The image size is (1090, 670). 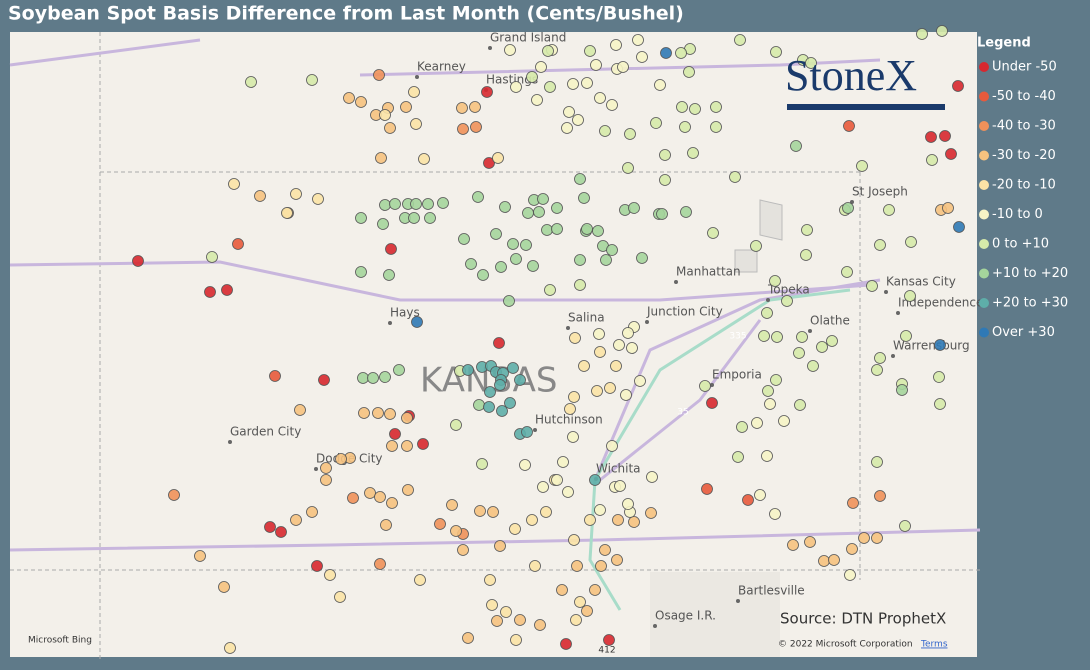 I want to click on legend-label: -20 to -10, so click(x=1024, y=185).